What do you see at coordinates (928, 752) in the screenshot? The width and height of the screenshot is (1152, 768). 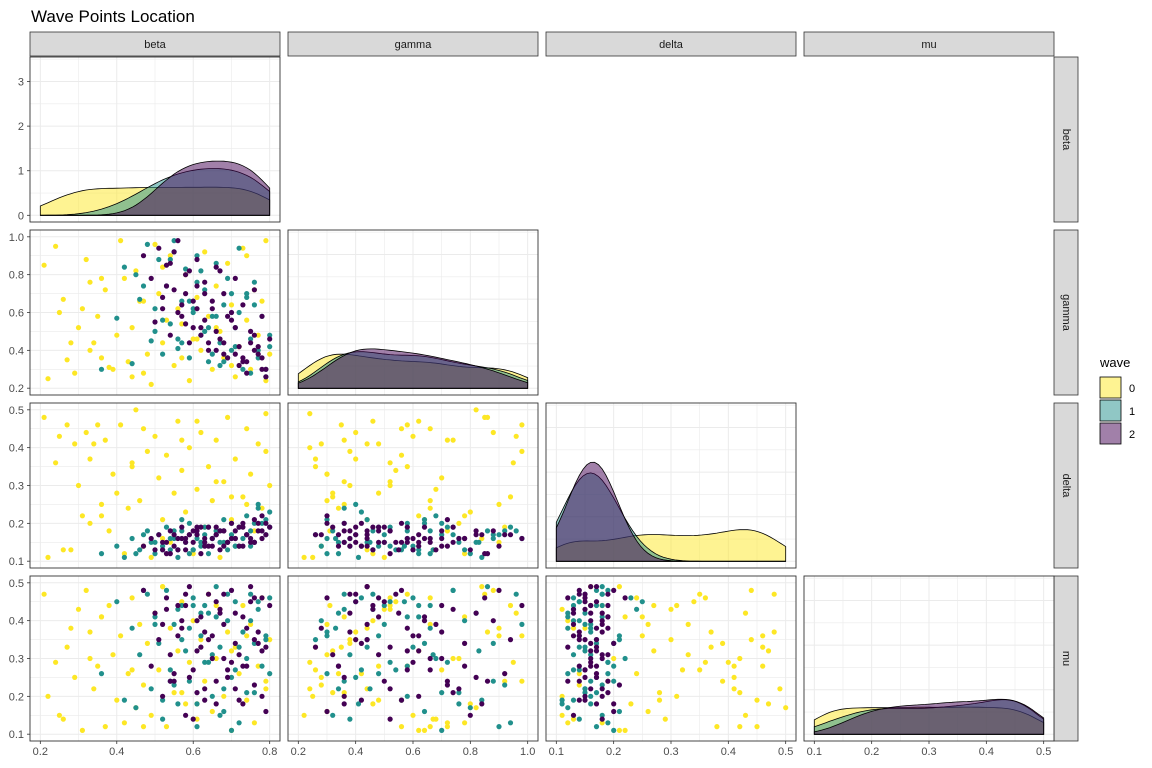 I see `x-tick-label-mu: 0.3` at bounding box center [928, 752].